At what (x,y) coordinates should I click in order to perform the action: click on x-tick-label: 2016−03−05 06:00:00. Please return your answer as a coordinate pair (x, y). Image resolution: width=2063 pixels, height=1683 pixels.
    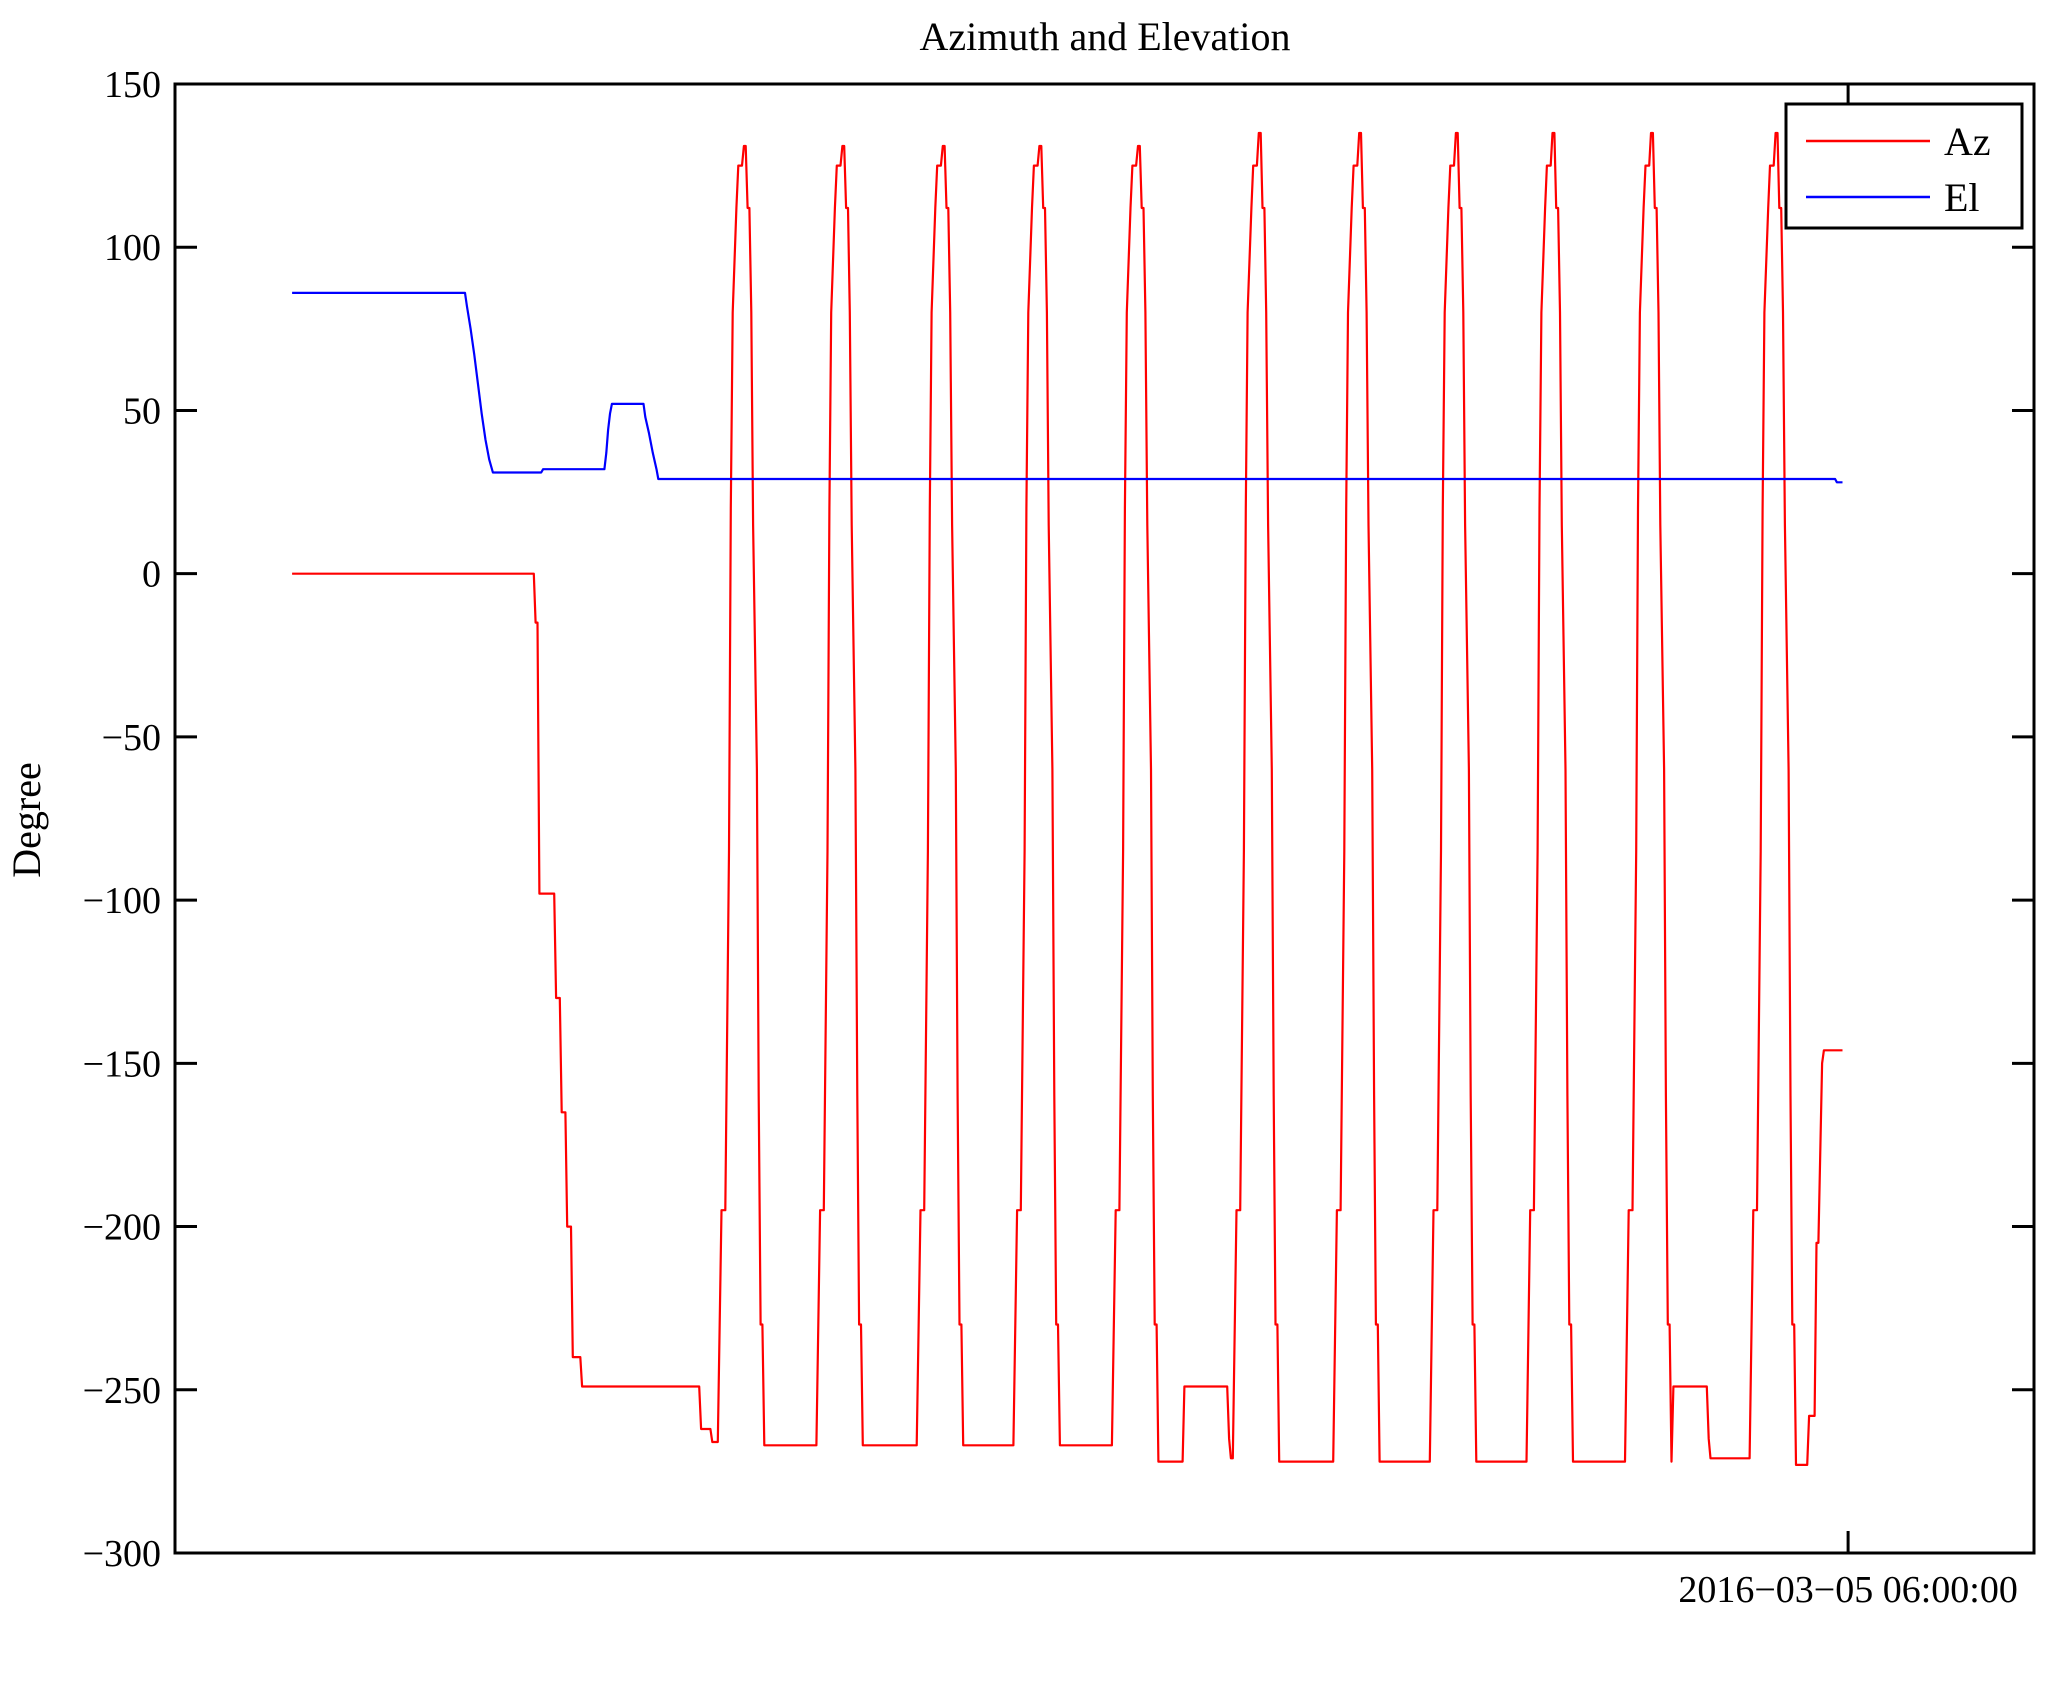
    Looking at the image, I should click on (1847, 1590).